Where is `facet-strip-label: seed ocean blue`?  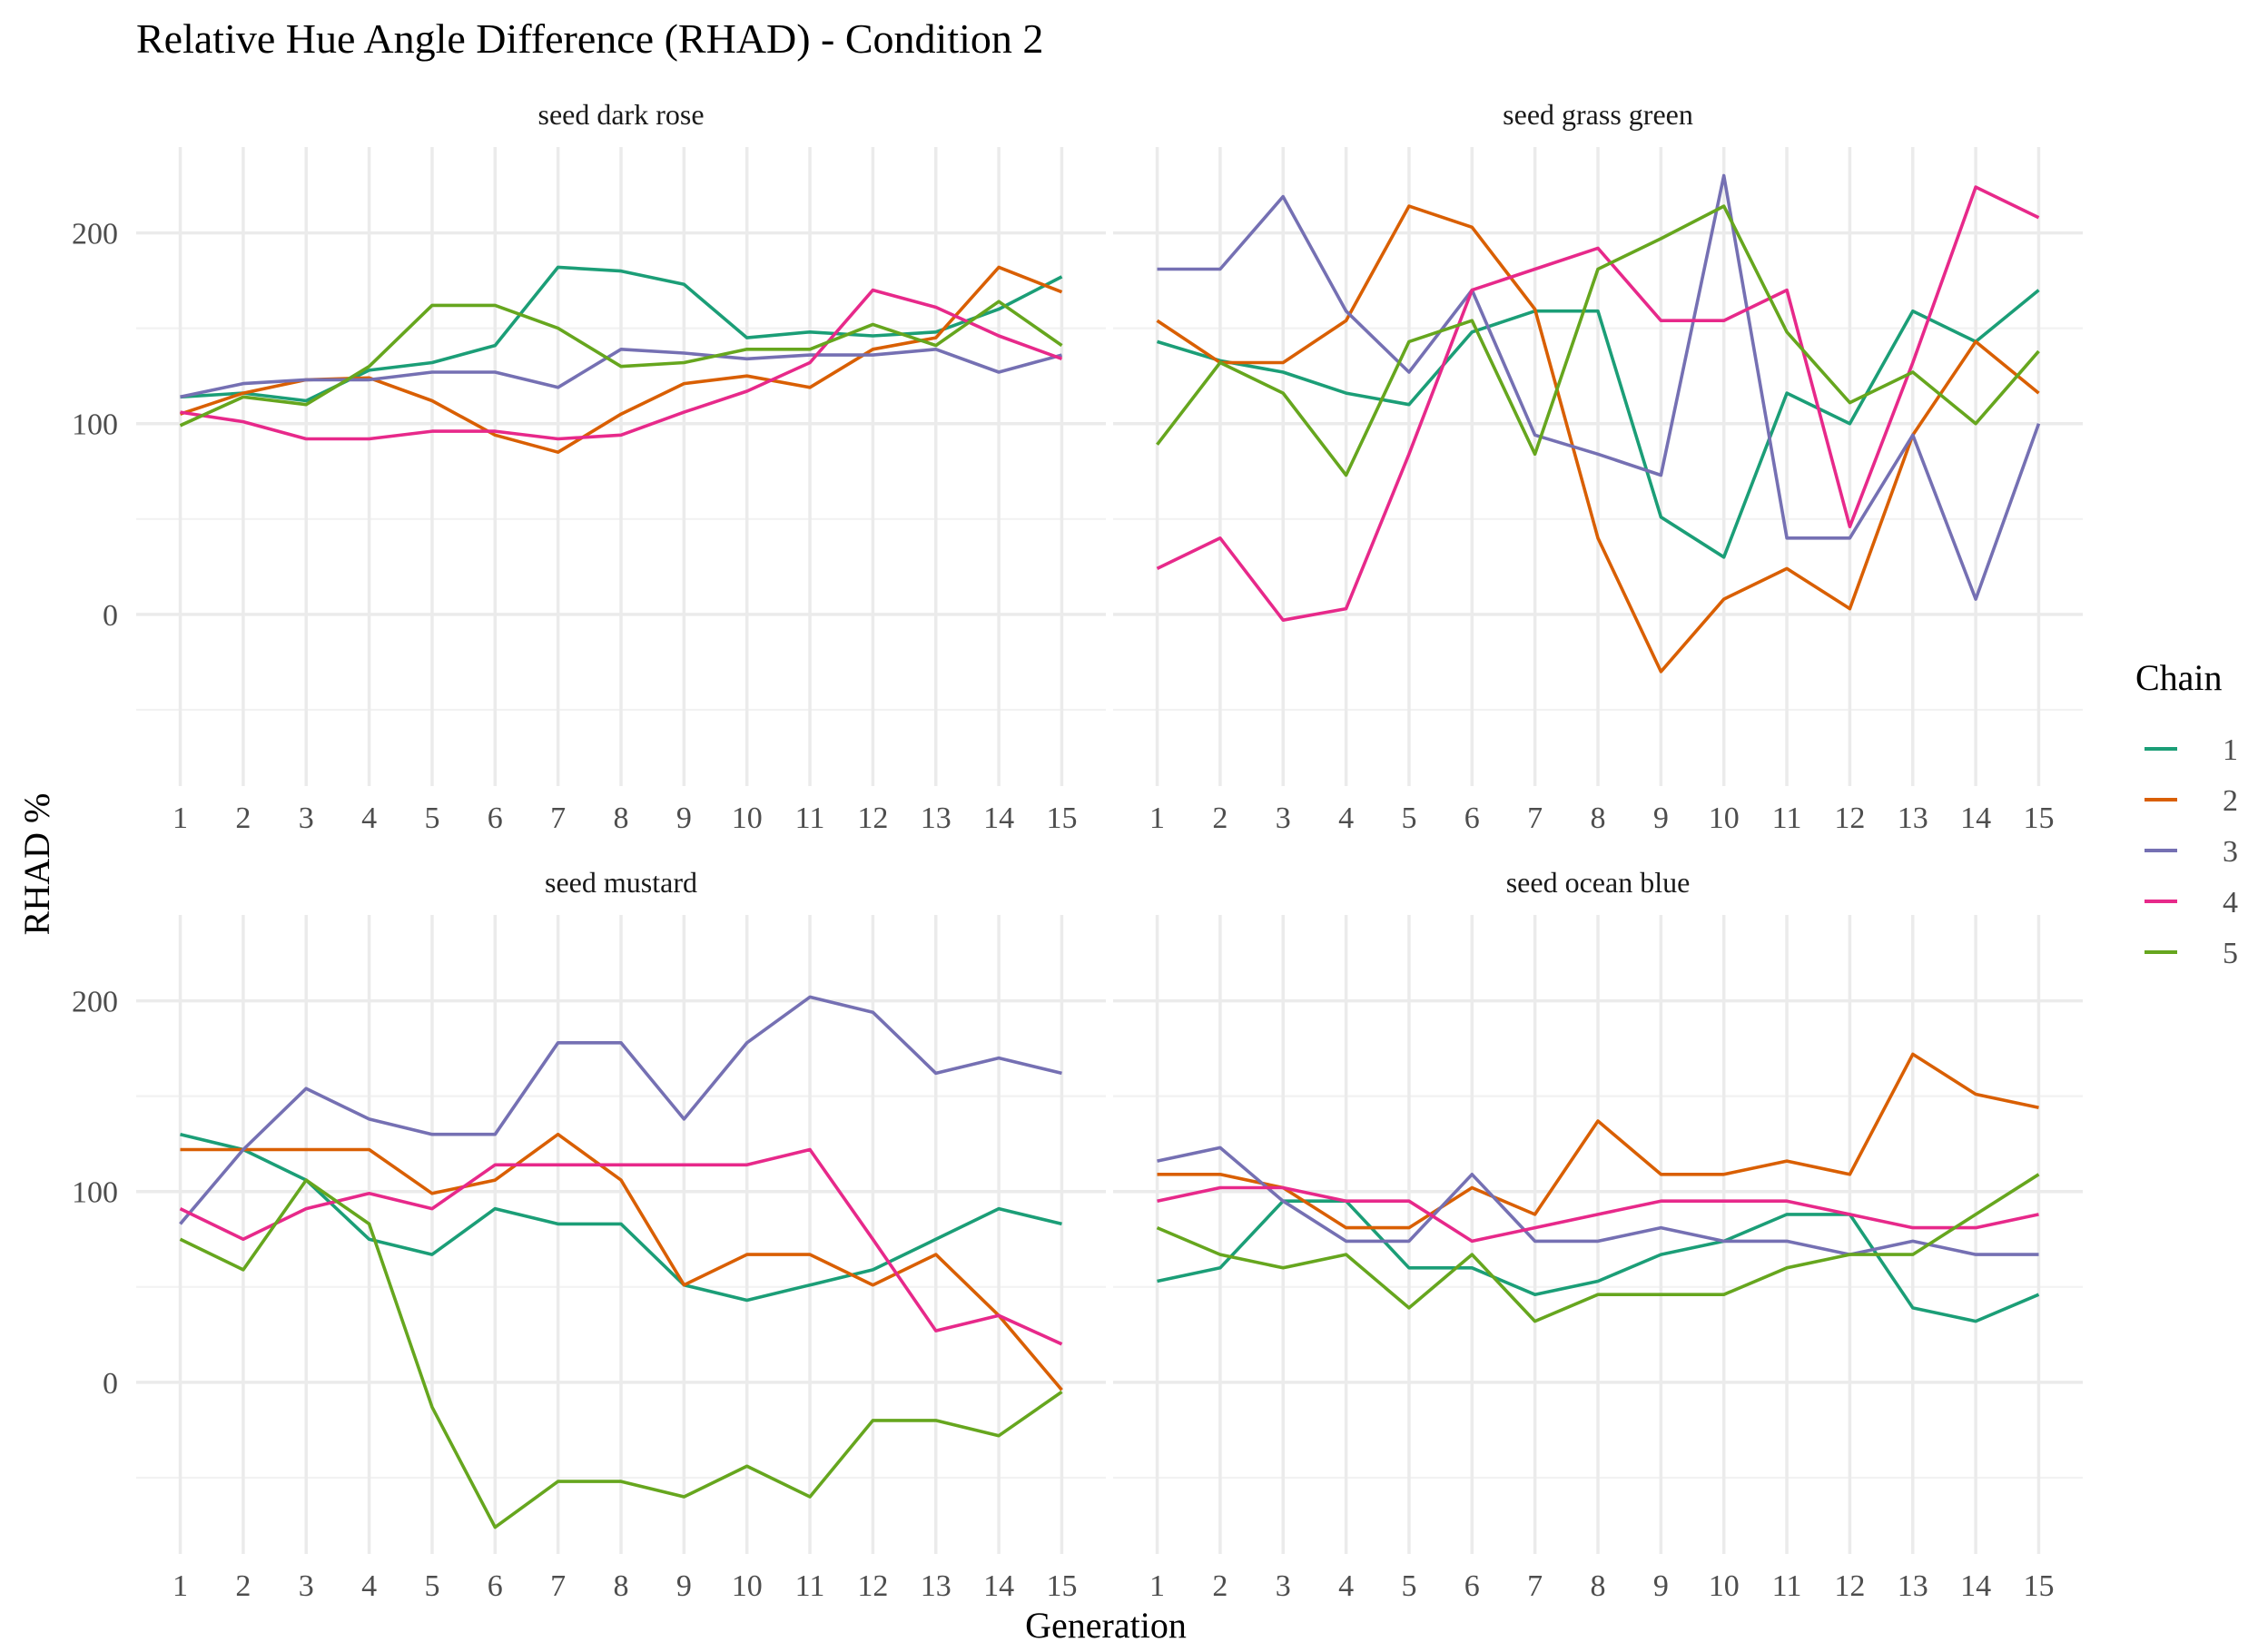 facet-strip-label: seed ocean blue is located at coordinates (1599, 882).